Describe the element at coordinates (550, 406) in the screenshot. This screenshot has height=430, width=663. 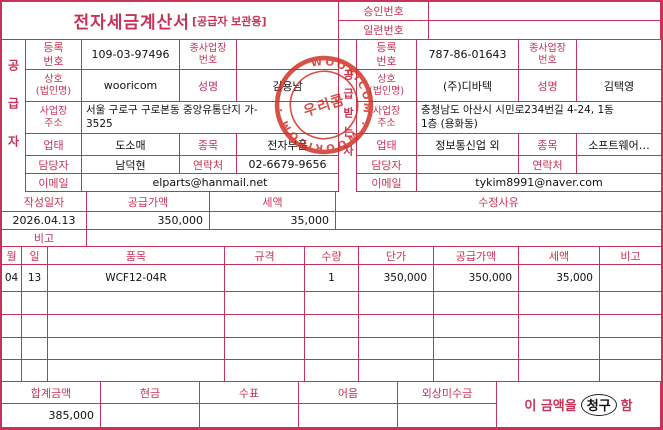
I see `claim-prefix: 이 금액을` at that location.